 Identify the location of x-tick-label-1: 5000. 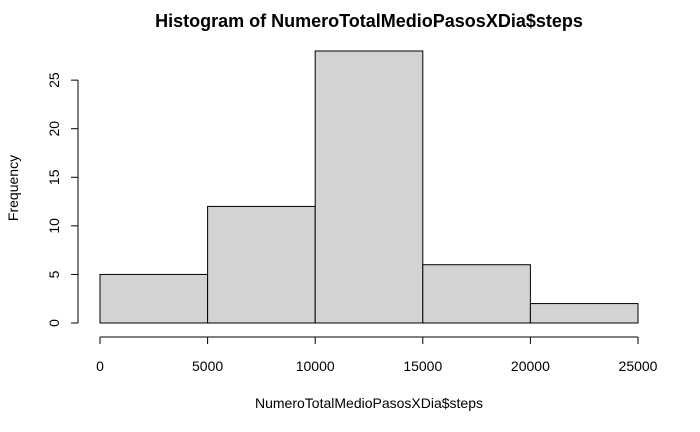
(207, 366).